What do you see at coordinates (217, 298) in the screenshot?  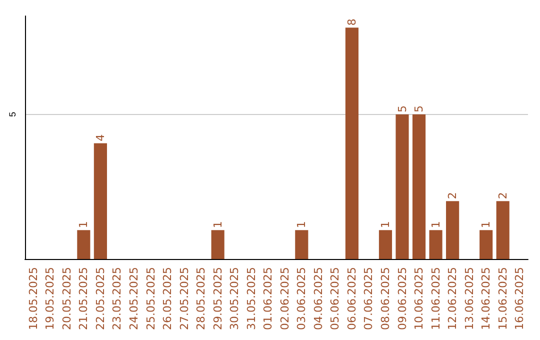 I see `x-tick-label: 29.05.2025` at bounding box center [217, 298].